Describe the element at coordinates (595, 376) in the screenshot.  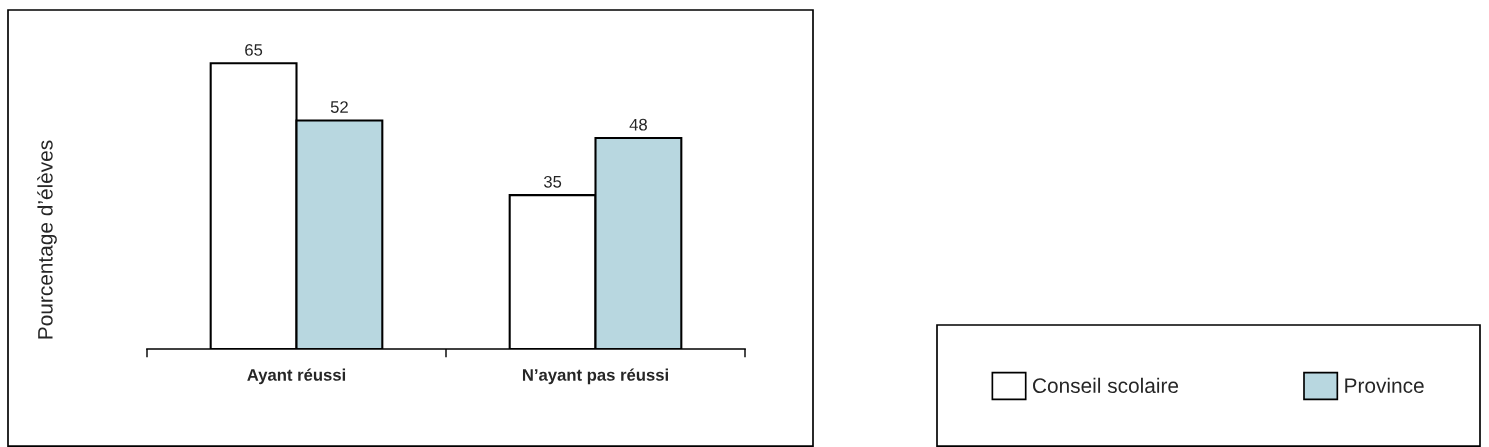
I see `x-tick-label: N’ayant pas réussi` at that location.